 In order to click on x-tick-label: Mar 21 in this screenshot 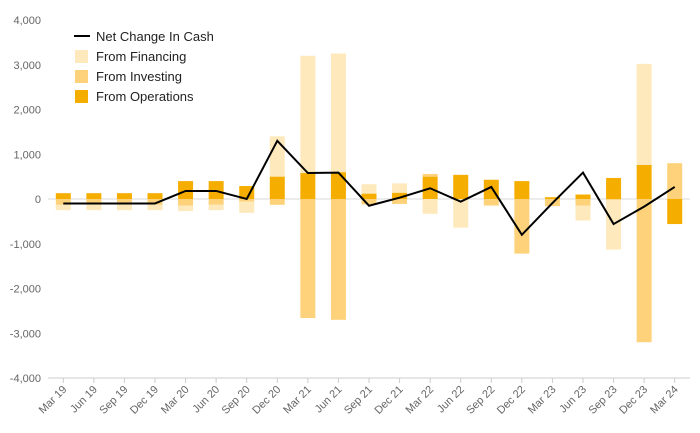, I will do `click(297, 400)`.